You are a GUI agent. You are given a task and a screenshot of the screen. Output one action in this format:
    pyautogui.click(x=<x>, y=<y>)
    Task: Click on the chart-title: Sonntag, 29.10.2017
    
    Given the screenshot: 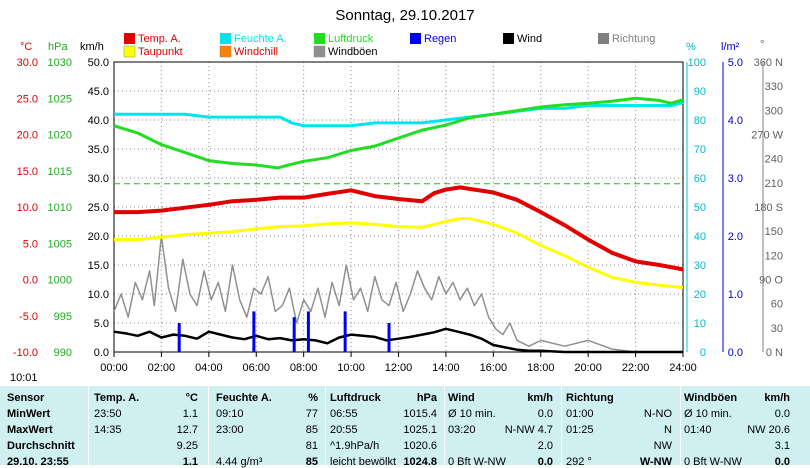 What is the action you would take?
    pyautogui.click(x=404, y=15)
    